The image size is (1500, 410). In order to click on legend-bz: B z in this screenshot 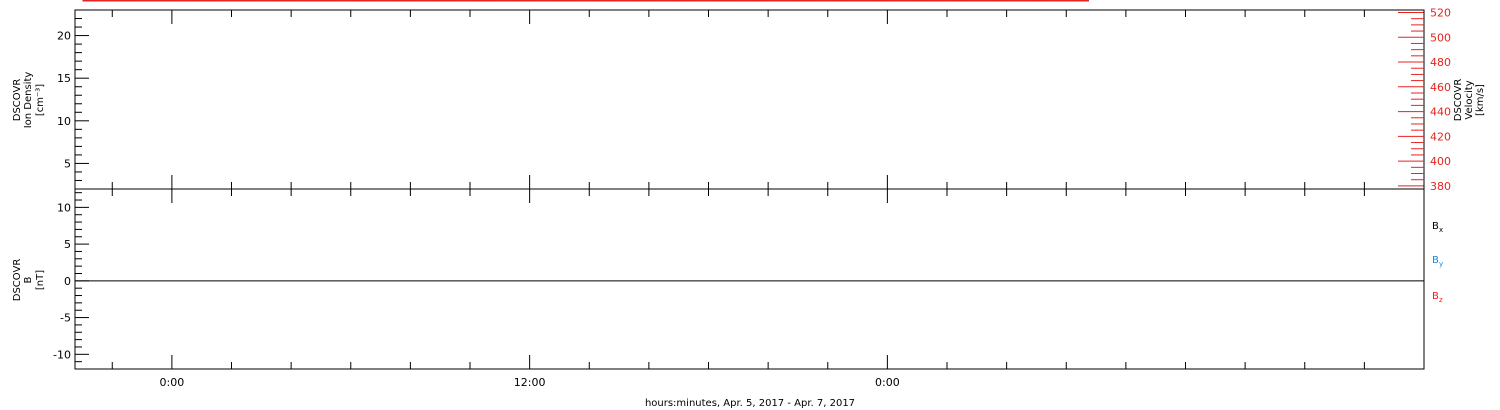, I will do `click(1437, 297)`.